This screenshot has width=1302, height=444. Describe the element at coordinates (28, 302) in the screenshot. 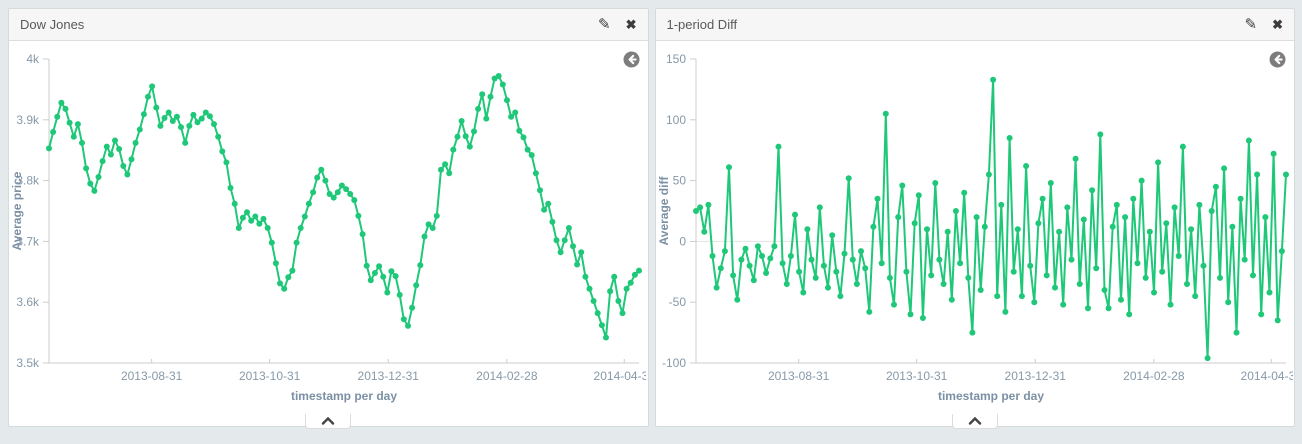

I see `svg-text: 3.6k` at that location.